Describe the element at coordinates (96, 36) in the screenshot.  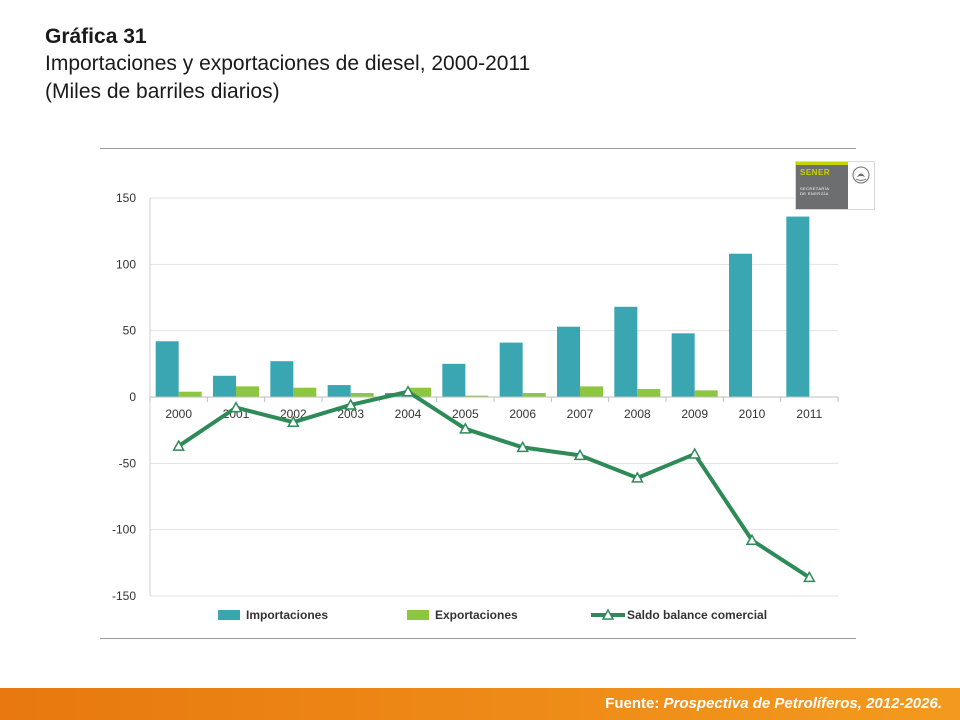
I see `chart-label: Gráfica 31` at that location.